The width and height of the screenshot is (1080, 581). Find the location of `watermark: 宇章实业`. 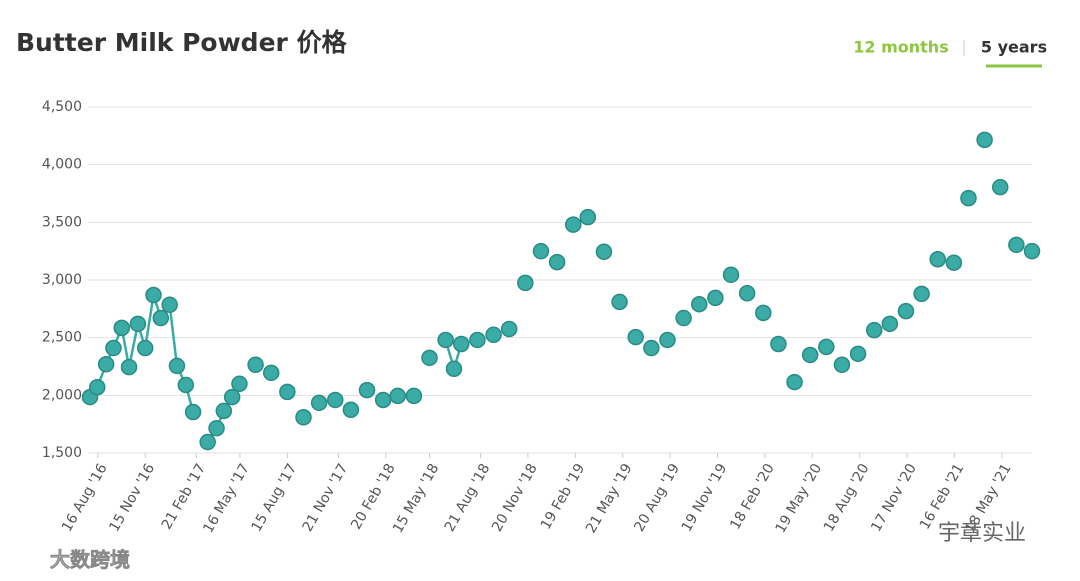

watermark: 宇章实业 is located at coordinates (982, 533).